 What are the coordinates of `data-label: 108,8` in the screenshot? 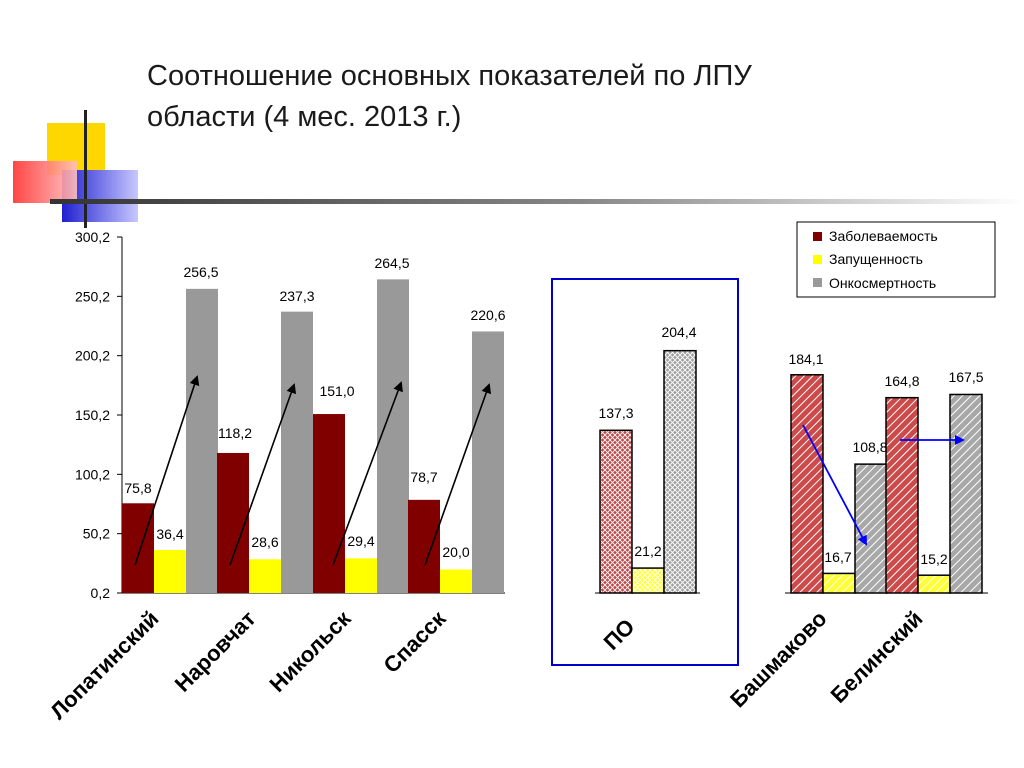 It's located at (869, 447).